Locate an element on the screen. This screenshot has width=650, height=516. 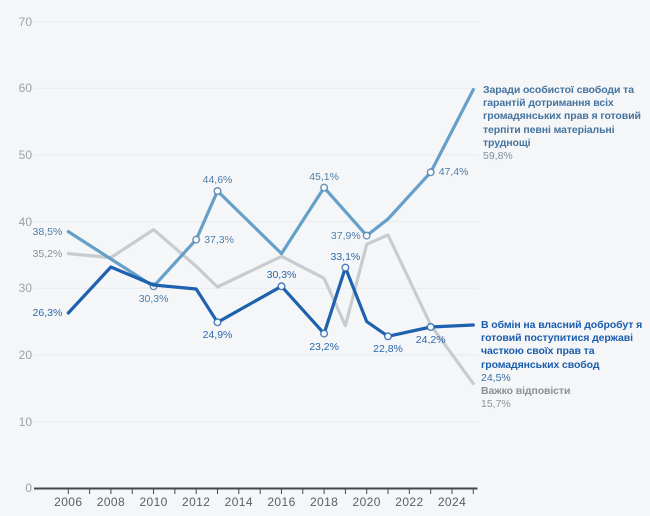
point-label: 24,9% is located at coordinates (217, 335).